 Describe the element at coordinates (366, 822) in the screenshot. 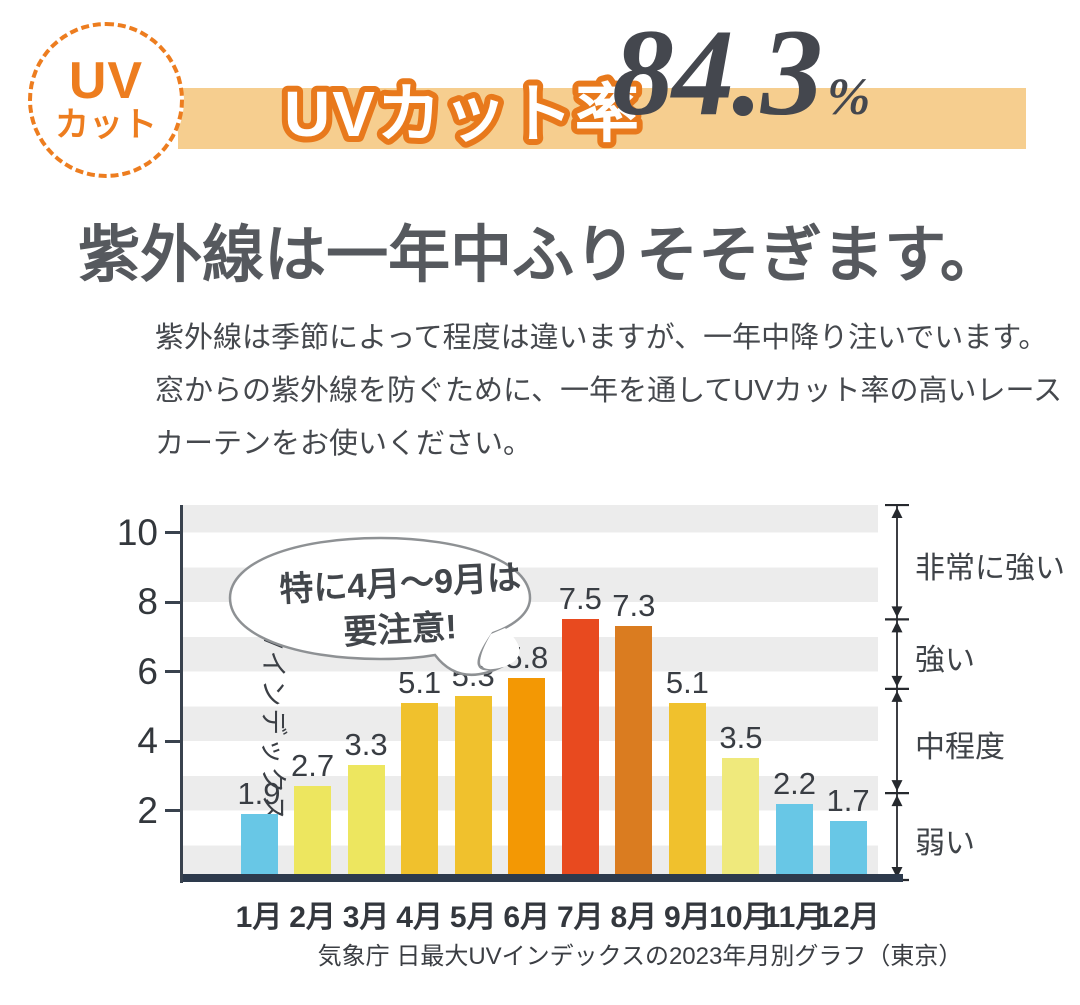

I see `bar-3月` at that location.